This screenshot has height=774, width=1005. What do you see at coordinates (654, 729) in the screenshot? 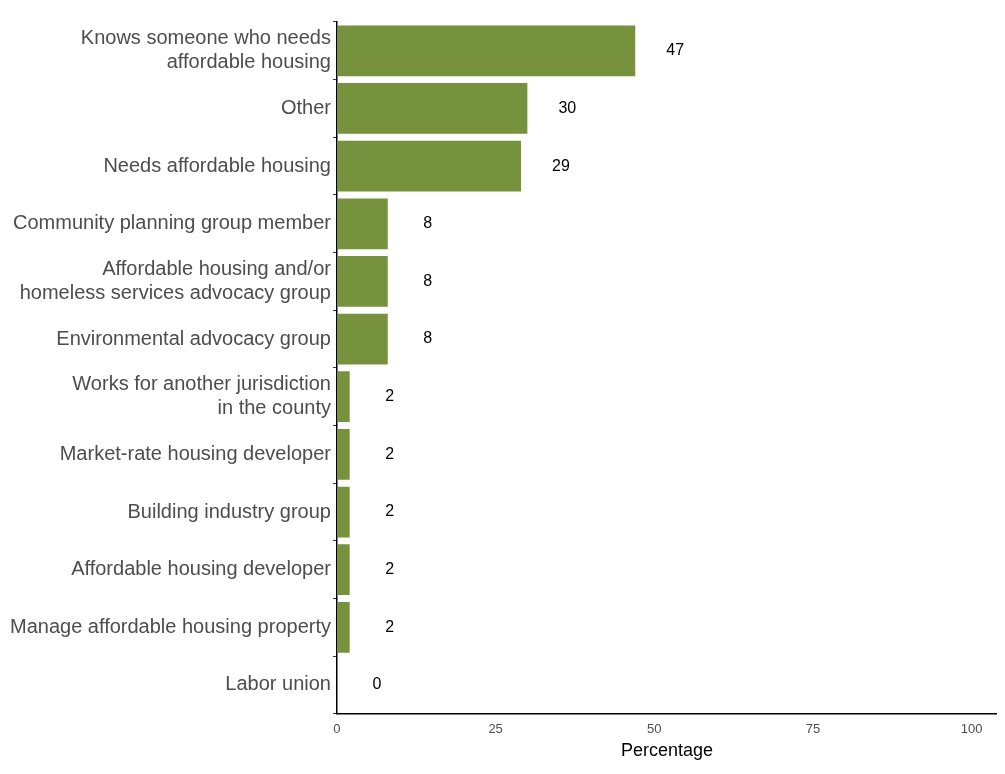
I see `x-tick-label: 50` at bounding box center [654, 729].